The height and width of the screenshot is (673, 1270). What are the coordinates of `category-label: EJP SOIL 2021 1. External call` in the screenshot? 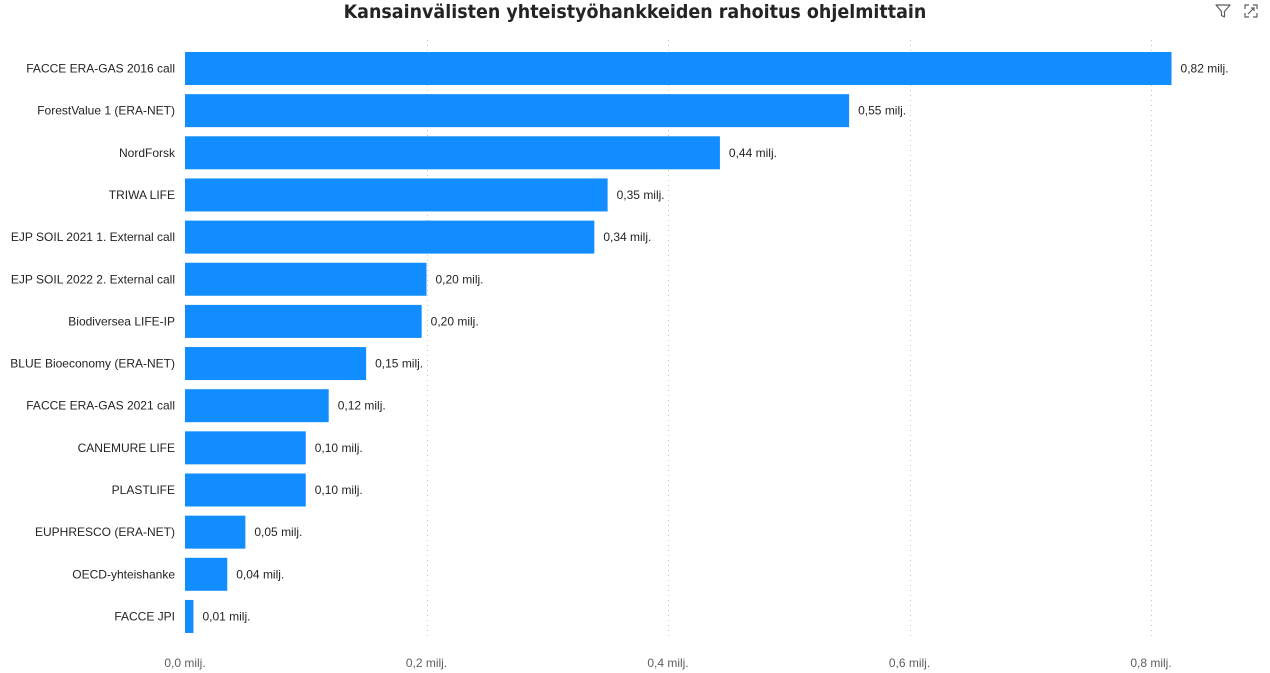 It's located at (93, 237).